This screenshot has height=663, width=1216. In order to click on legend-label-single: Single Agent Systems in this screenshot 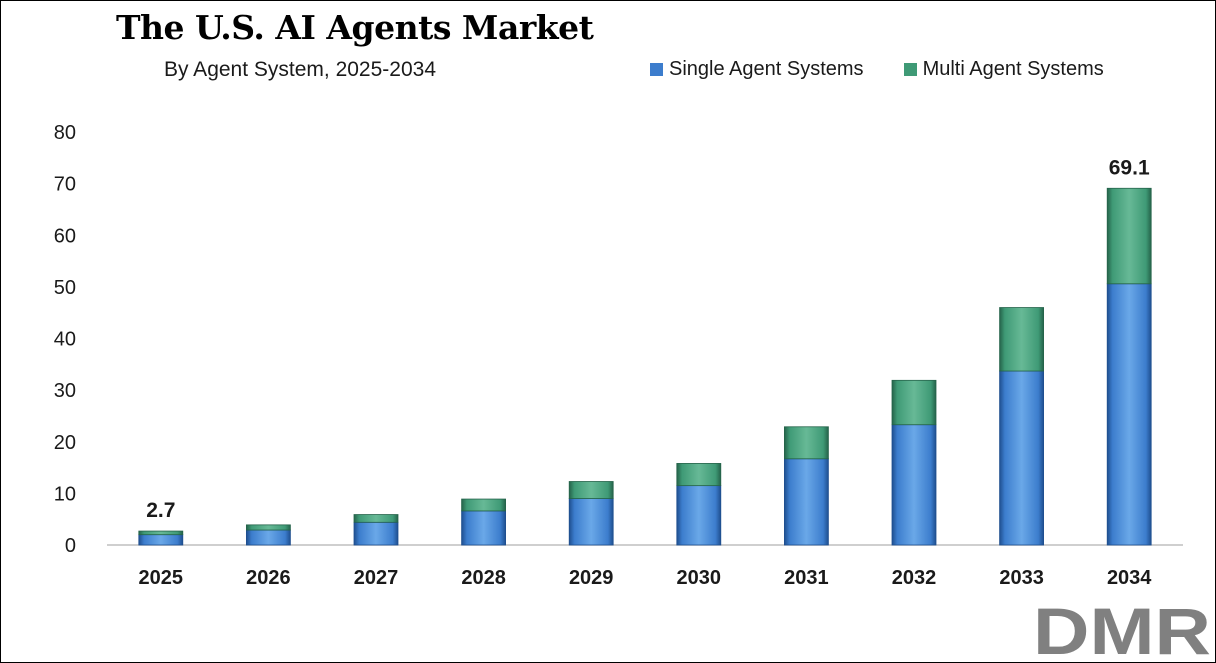, I will do `click(766, 68)`.